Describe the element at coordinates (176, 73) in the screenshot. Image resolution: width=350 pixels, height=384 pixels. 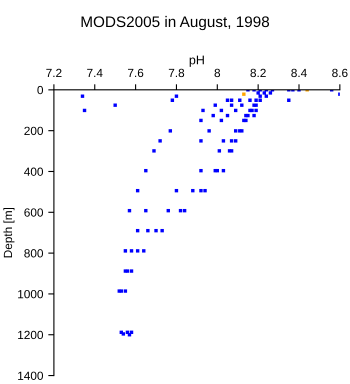
I see `x-tick-label: 7.8` at that location.